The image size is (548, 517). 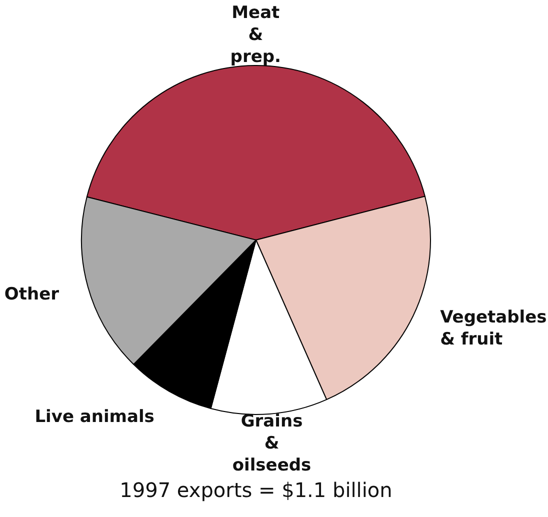 What do you see at coordinates (272, 443) in the screenshot?
I see `slice-label: Grains & oilseeds` at bounding box center [272, 443].